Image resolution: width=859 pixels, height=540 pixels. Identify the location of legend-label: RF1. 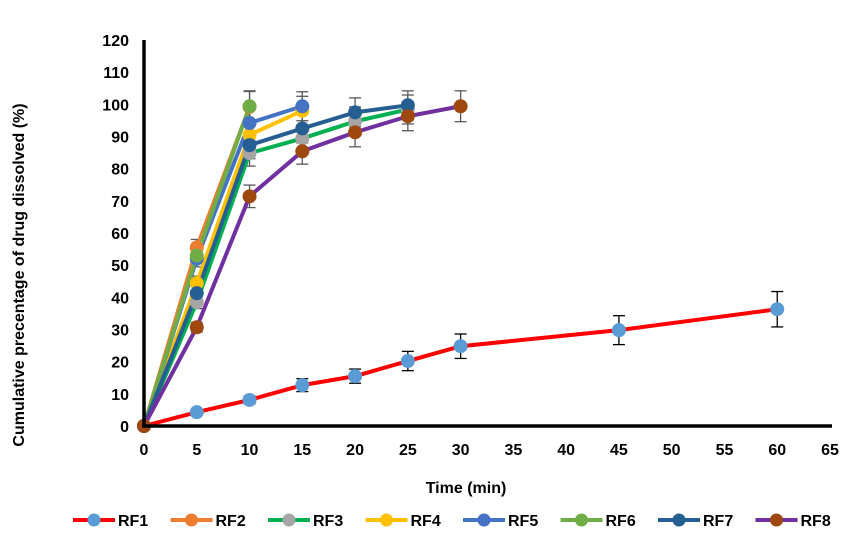
(133, 521).